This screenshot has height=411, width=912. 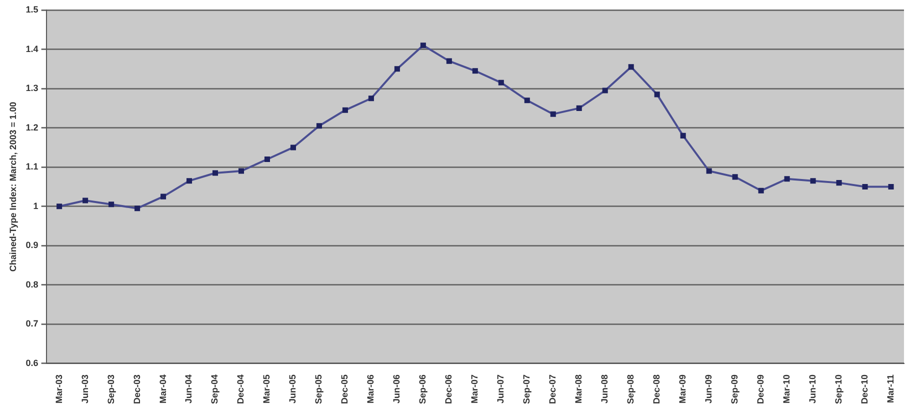 I want to click on x-tick-label: Dec-06, so click(x=449, y=389).